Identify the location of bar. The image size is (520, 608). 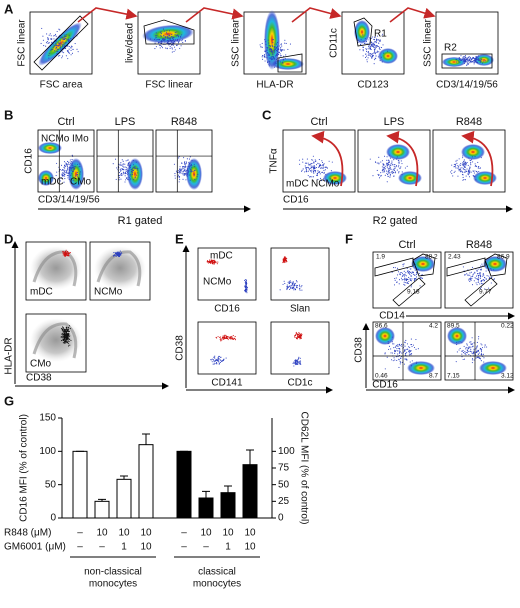
(184, 484).